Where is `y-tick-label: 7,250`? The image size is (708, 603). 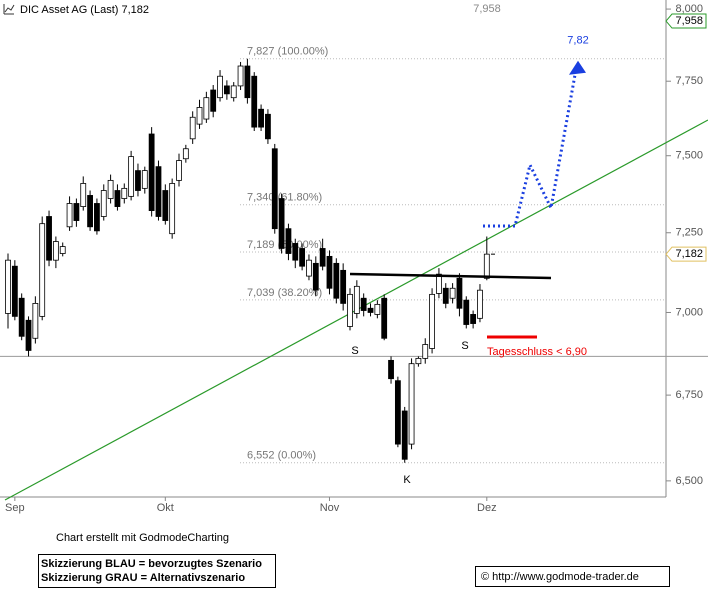 y-tick-label: 7,250 is located at coordinates (689, 233).